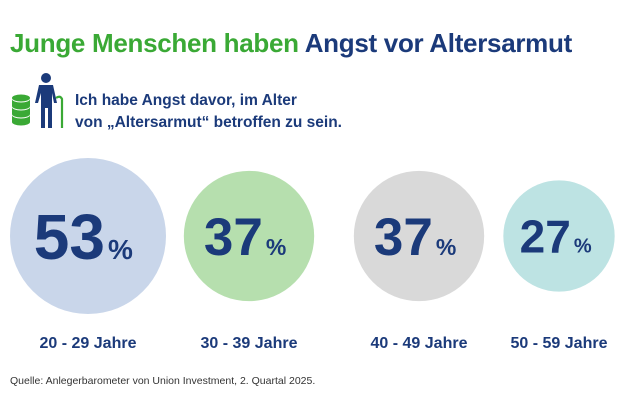 This screenshot has width=630, height=412. I want to click on bubble-value-label-4: 27%, so click(556, 237).